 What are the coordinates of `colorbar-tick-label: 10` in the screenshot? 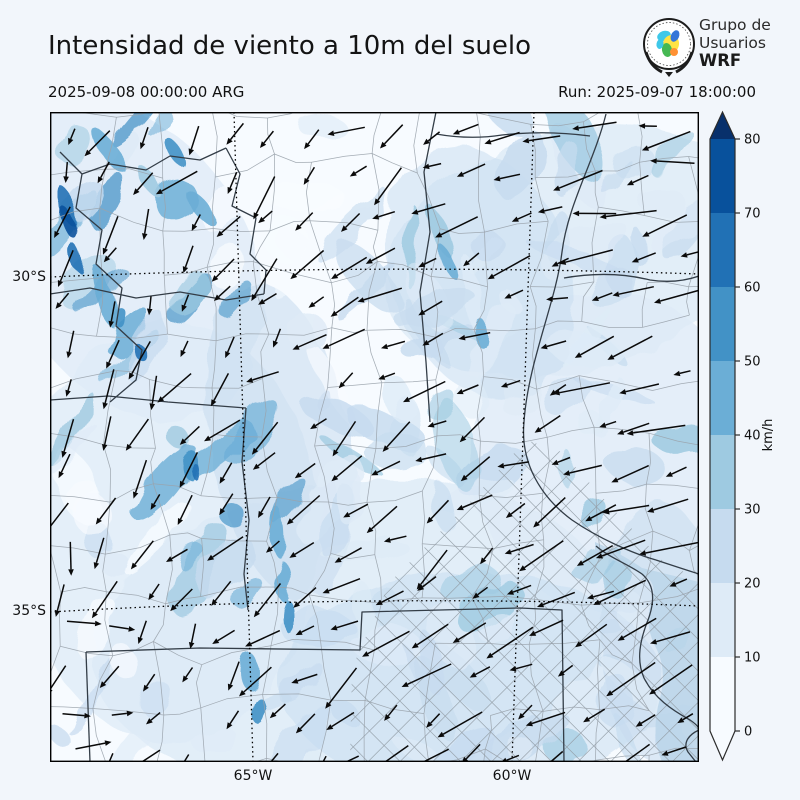 It's located at (752, 658).